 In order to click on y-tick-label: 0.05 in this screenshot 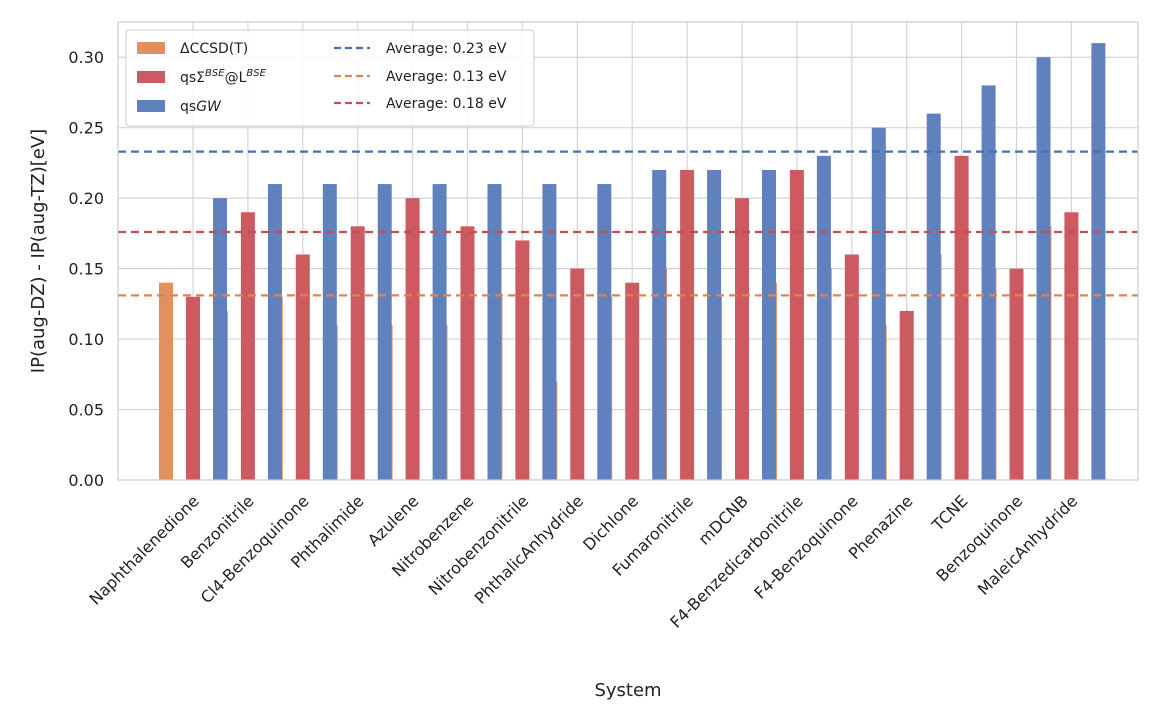, I will do `click(86, 410)`.